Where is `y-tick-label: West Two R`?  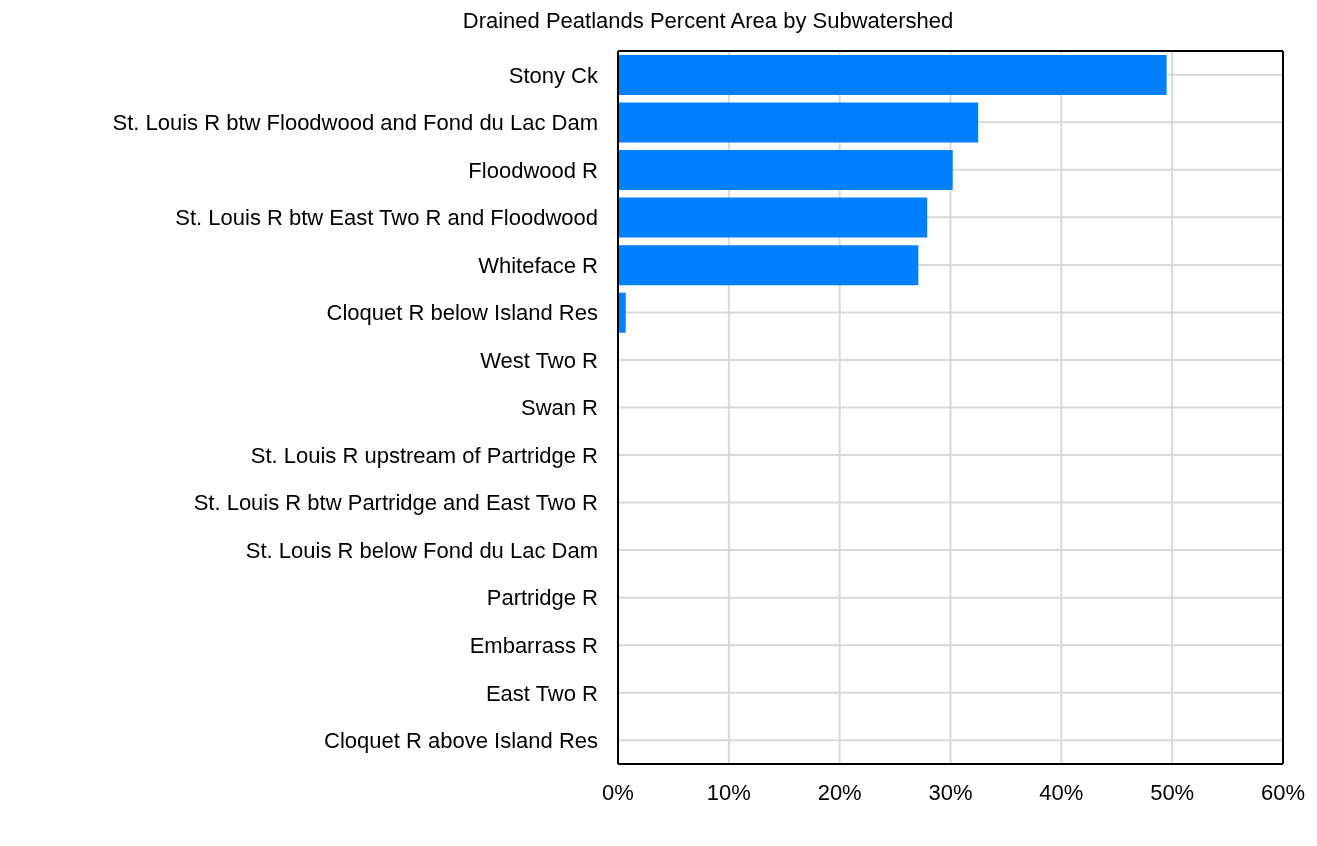 y-tick-label: West Two R is located at coordinates (539, 360).